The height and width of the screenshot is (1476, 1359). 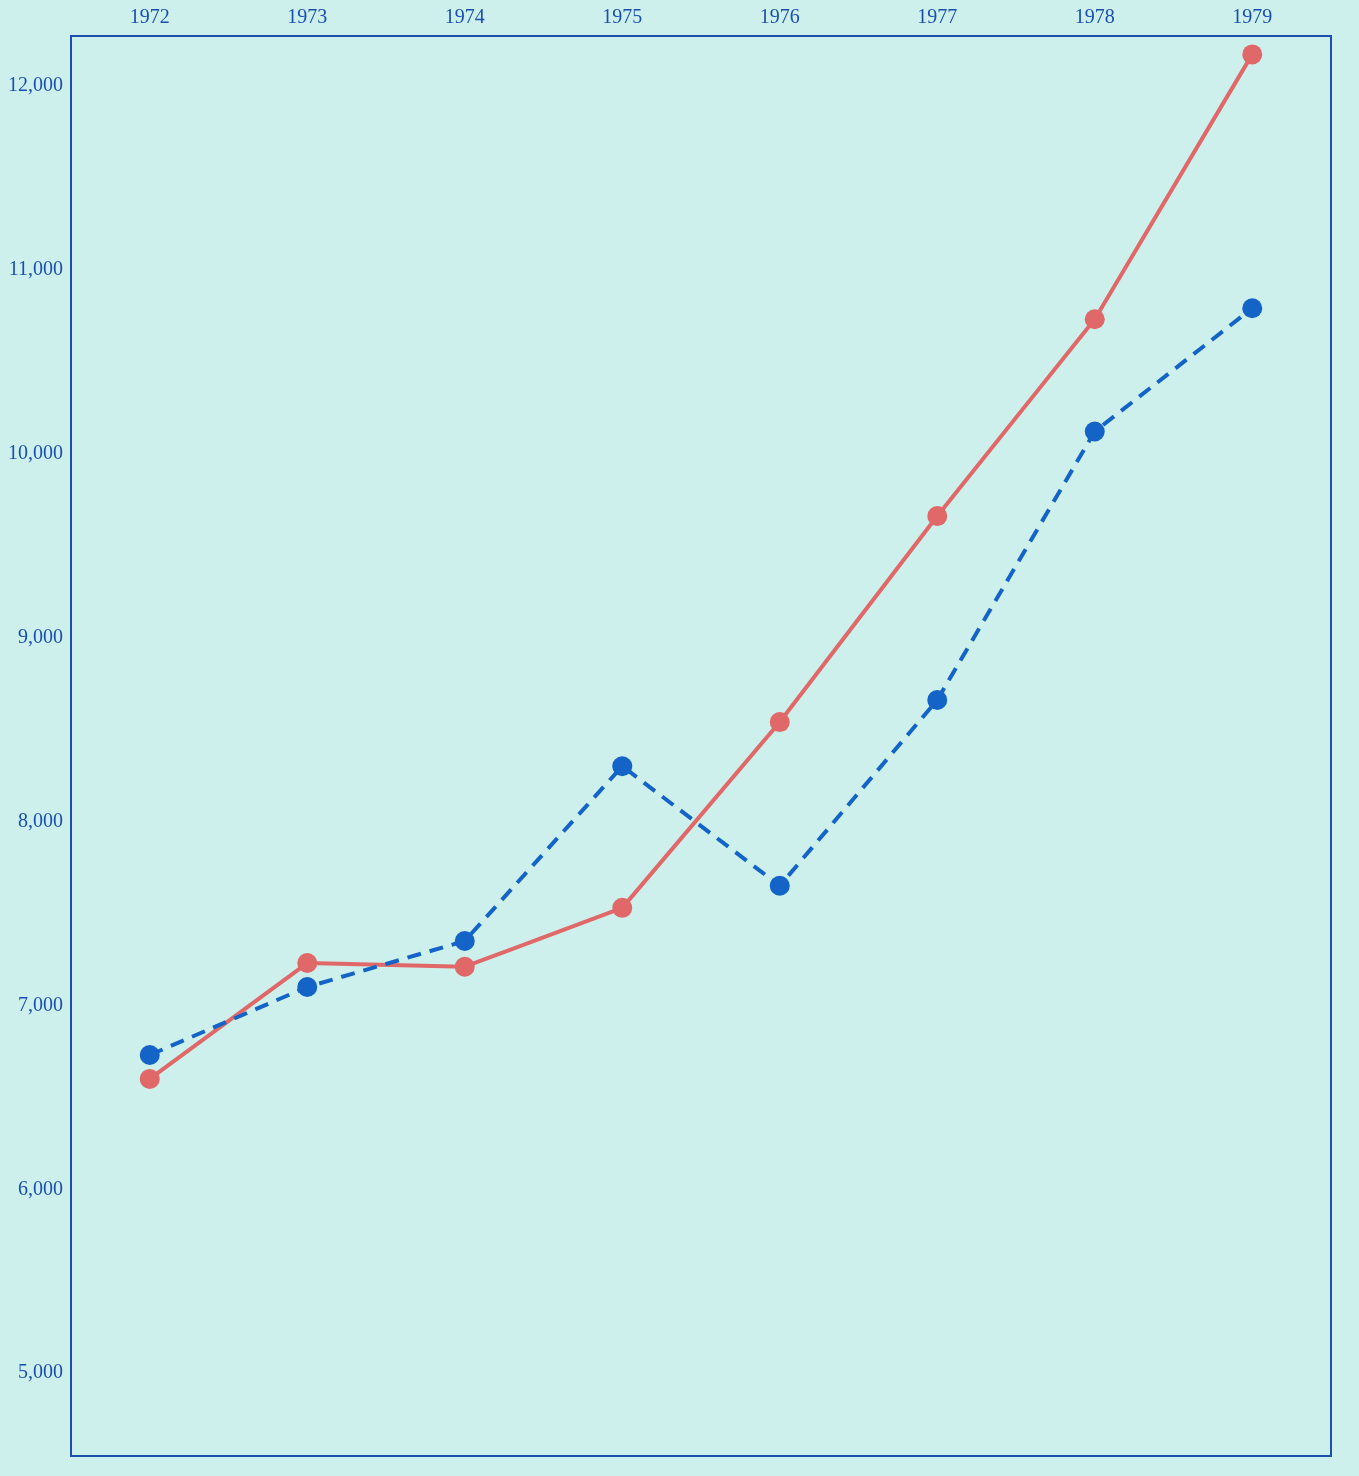 What do you see at coordinates (1094, 16) in the screenshot?
I see `x-tick-label: 1978` at bounding box center [1094, 16].